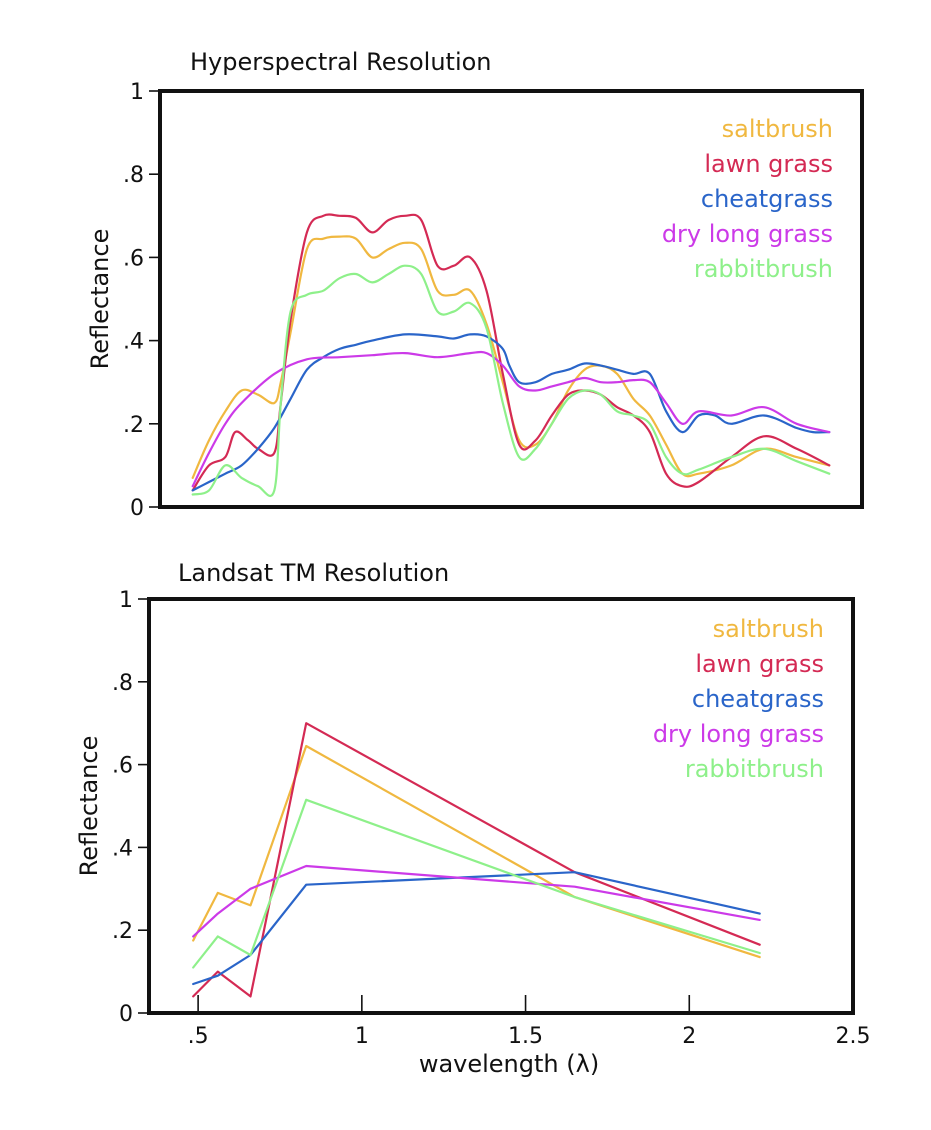 Image resolution: width=931 pixels, height=1130 pixels. What do you see at coordinates (126, 600) in the screenshot?
I see `landsat-y-tick-label: 1` at bounding box center [126, 600].